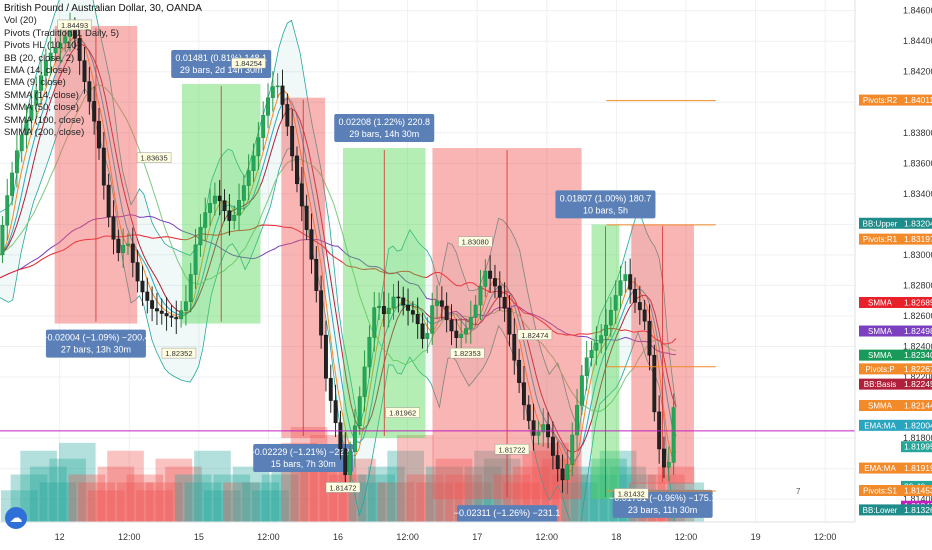 This screenshot has height=550, width=932. I want to click on price-axis-tag-name: SMMA, so click(880, 355).